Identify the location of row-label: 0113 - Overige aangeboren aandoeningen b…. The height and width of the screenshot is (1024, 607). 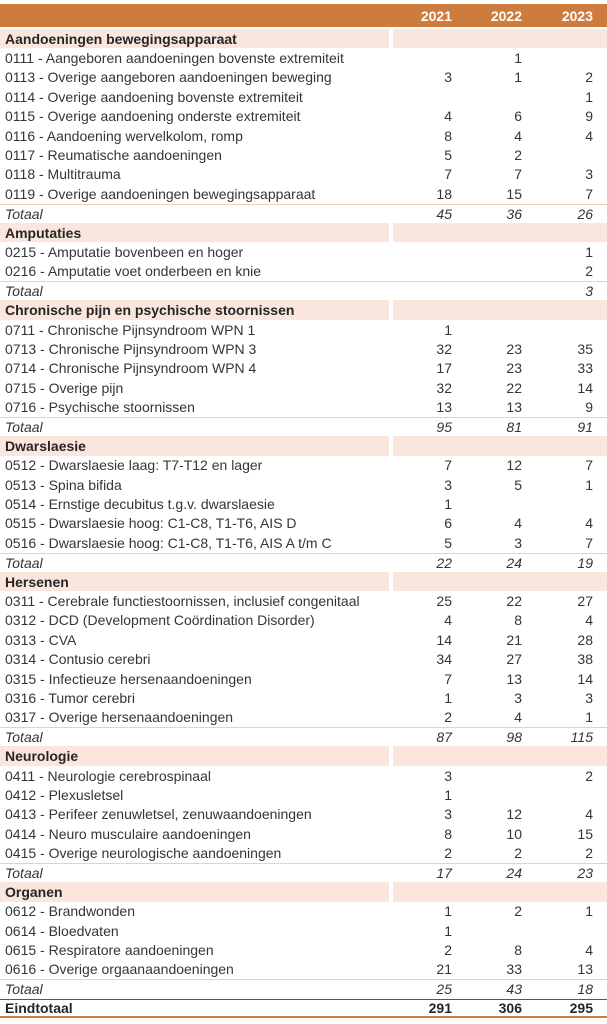
(168, 77).